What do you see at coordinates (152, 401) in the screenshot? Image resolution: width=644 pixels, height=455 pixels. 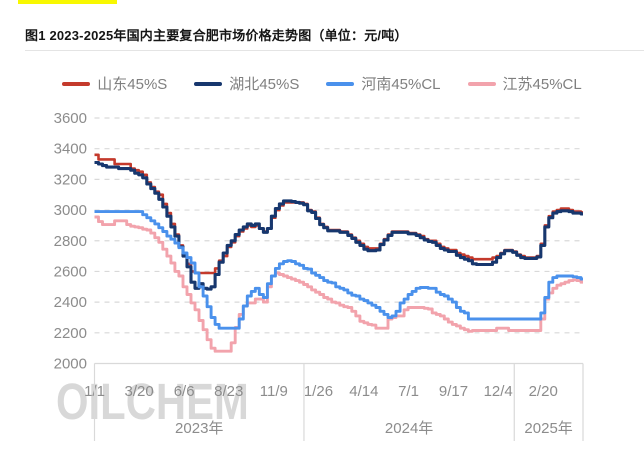 I see `oilchem-watermark: OILCHEM` at bounding box center [152, 401].